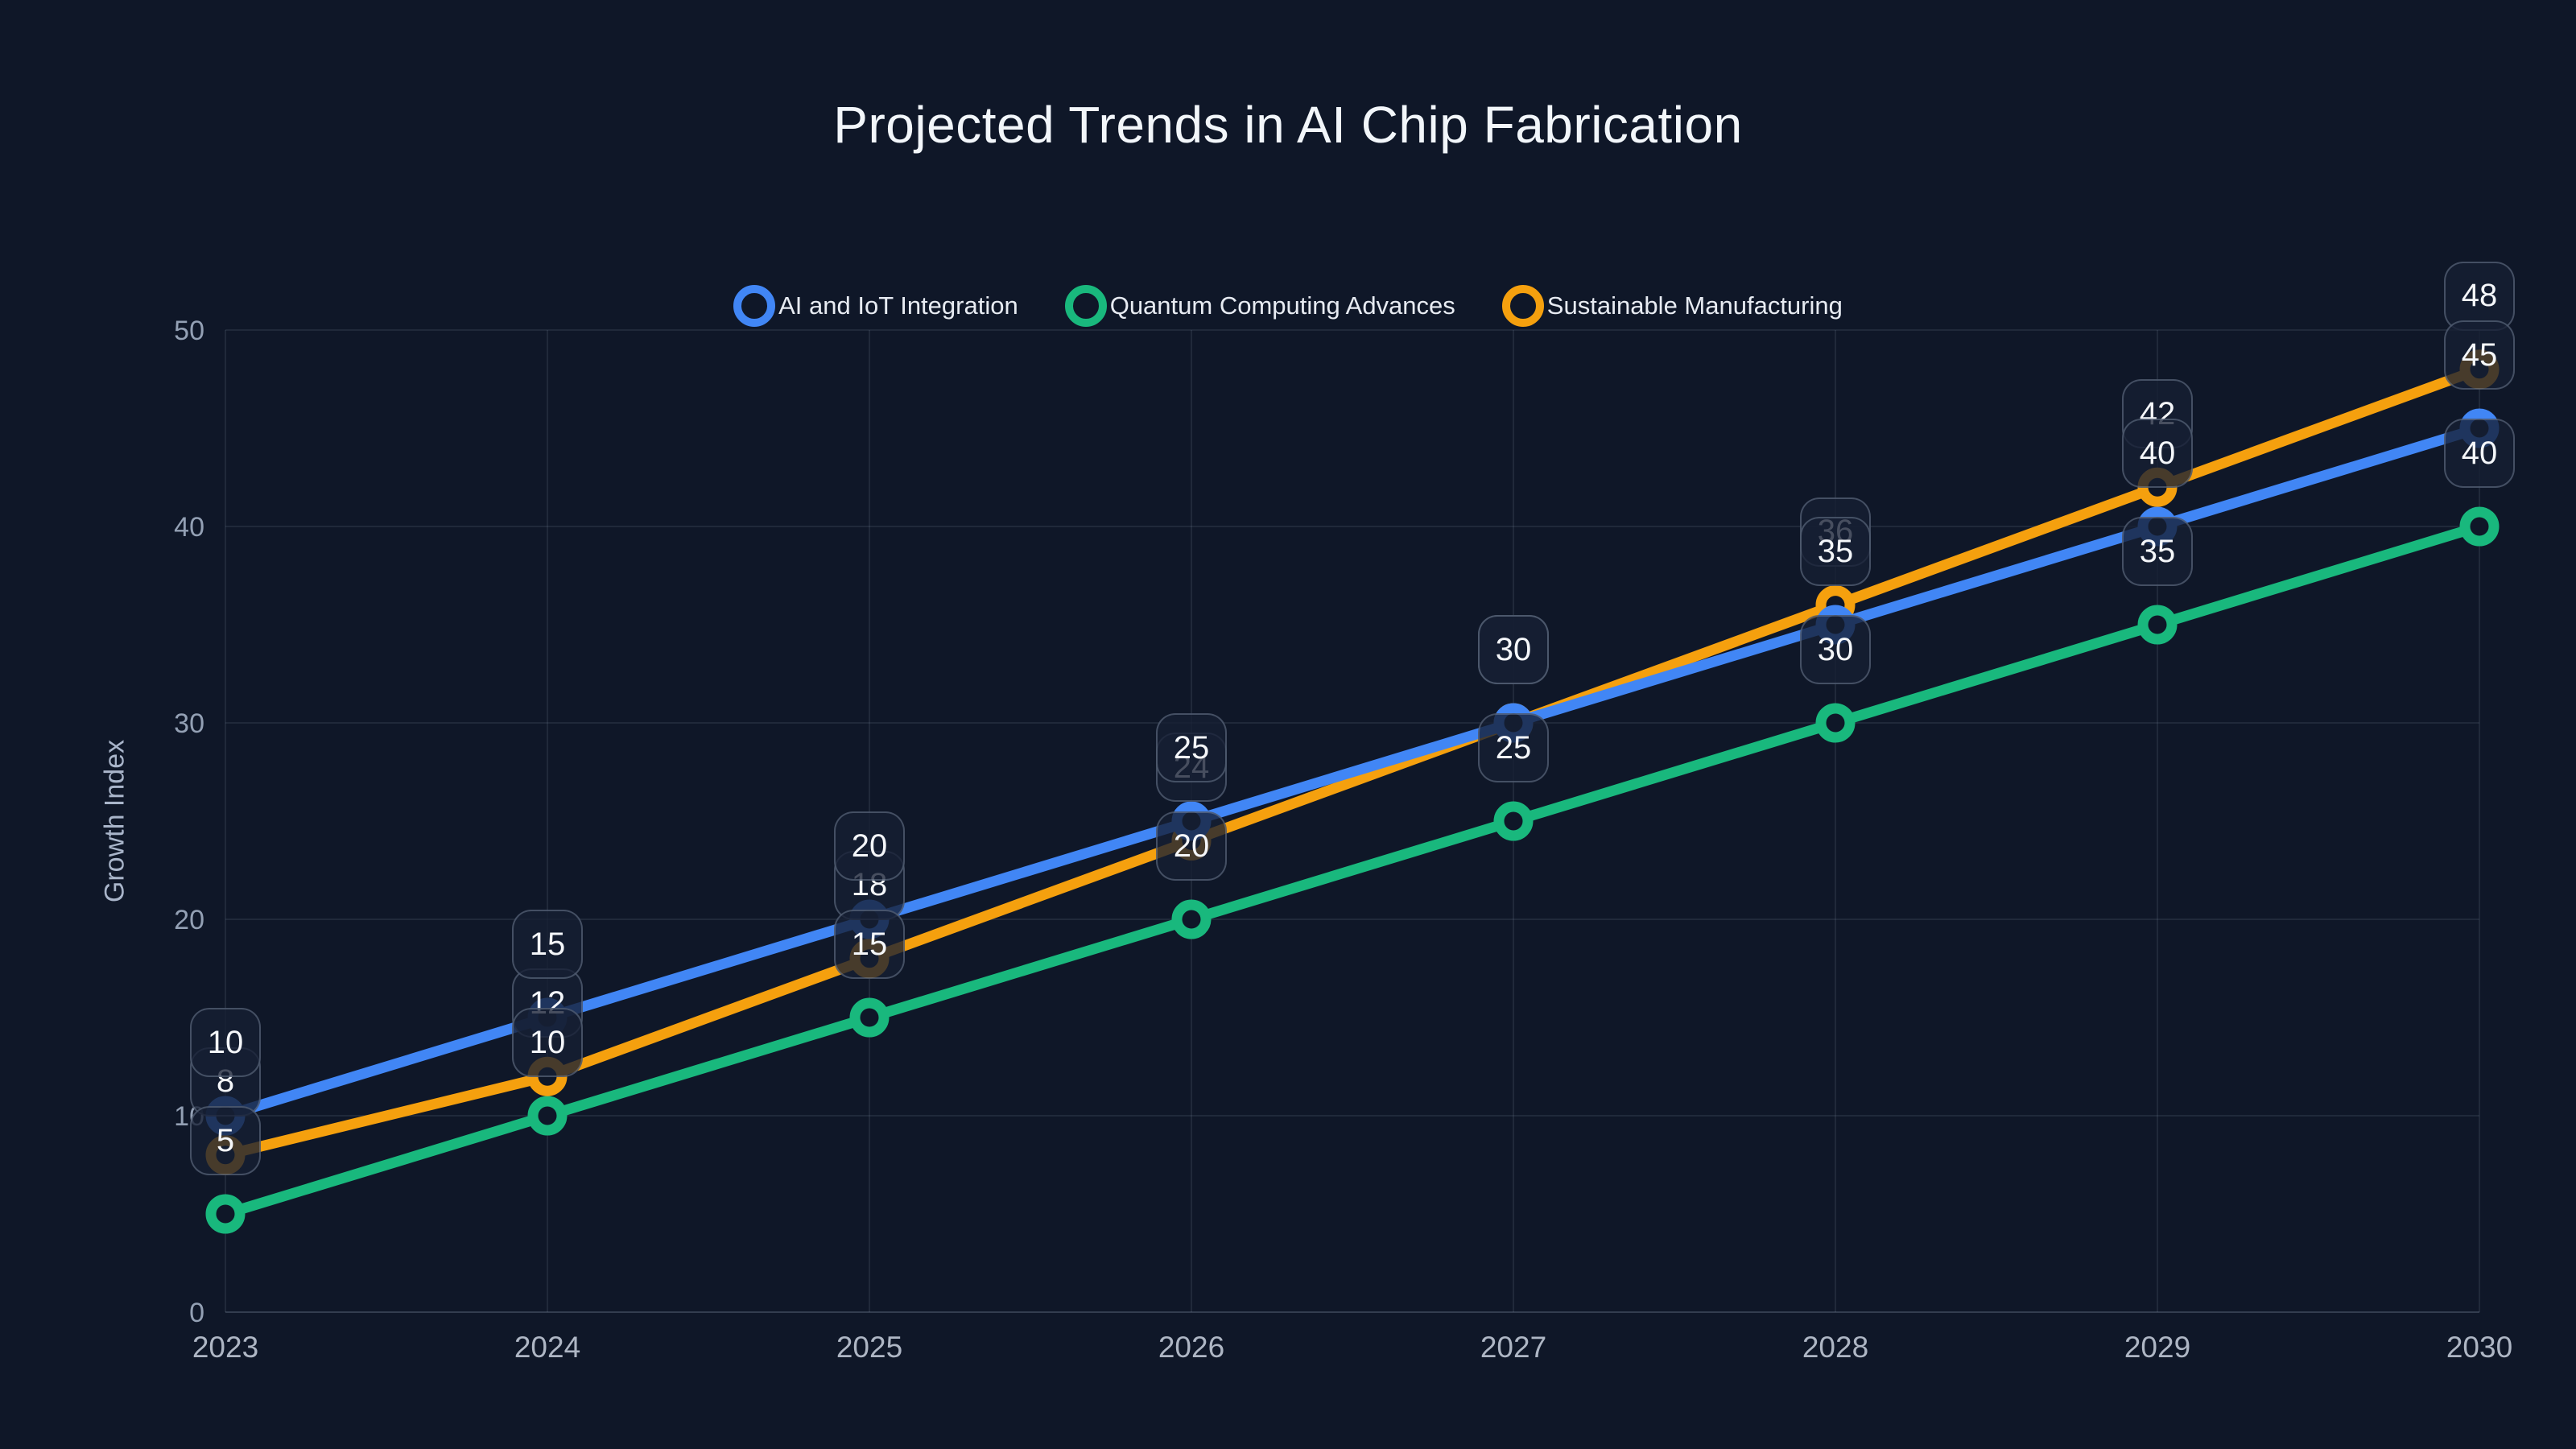  What do you see at coordinates (898, 305) in the screenshot?
I see `legend-label: AI and IoT Integration` at bounding box center [898, 305].